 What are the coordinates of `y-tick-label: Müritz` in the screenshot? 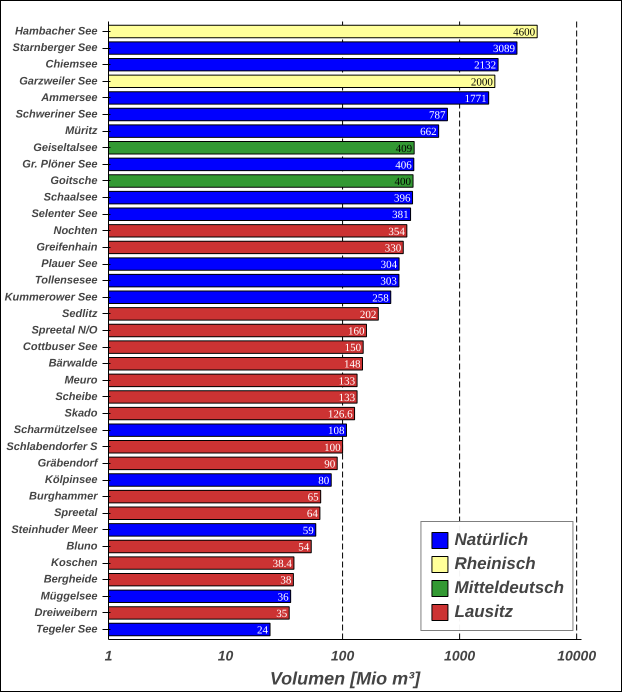 It's located at (81, 131).